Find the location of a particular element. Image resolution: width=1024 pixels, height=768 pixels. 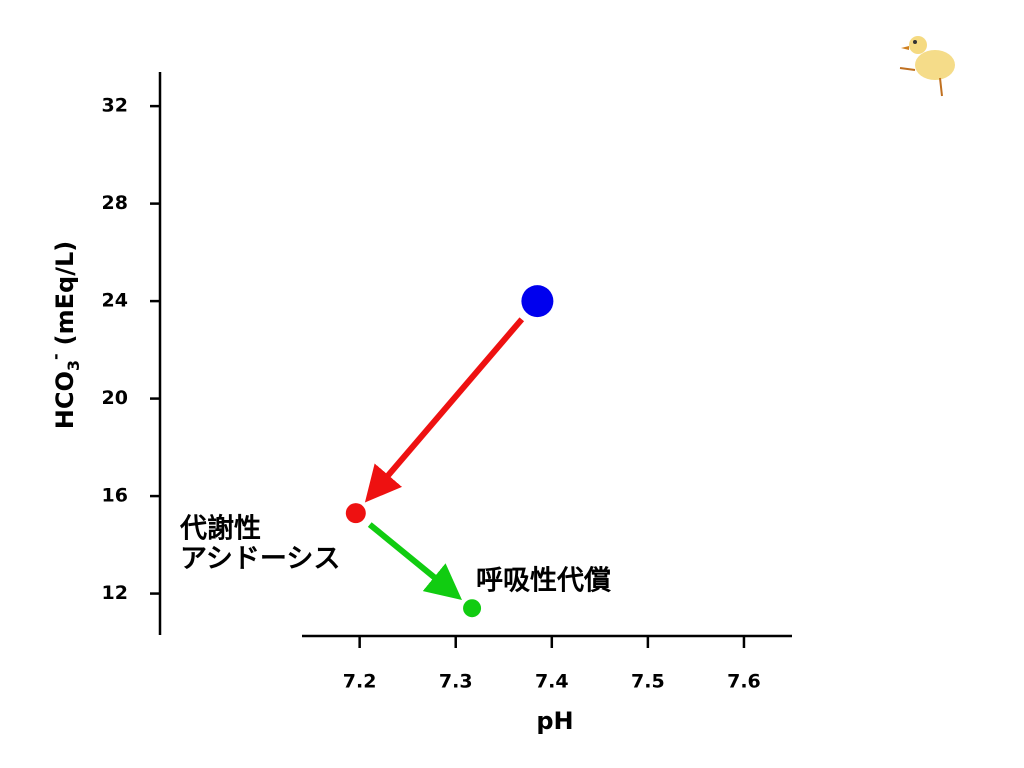

x-tick-label: 7.2 is located at coordinates (360, 682).